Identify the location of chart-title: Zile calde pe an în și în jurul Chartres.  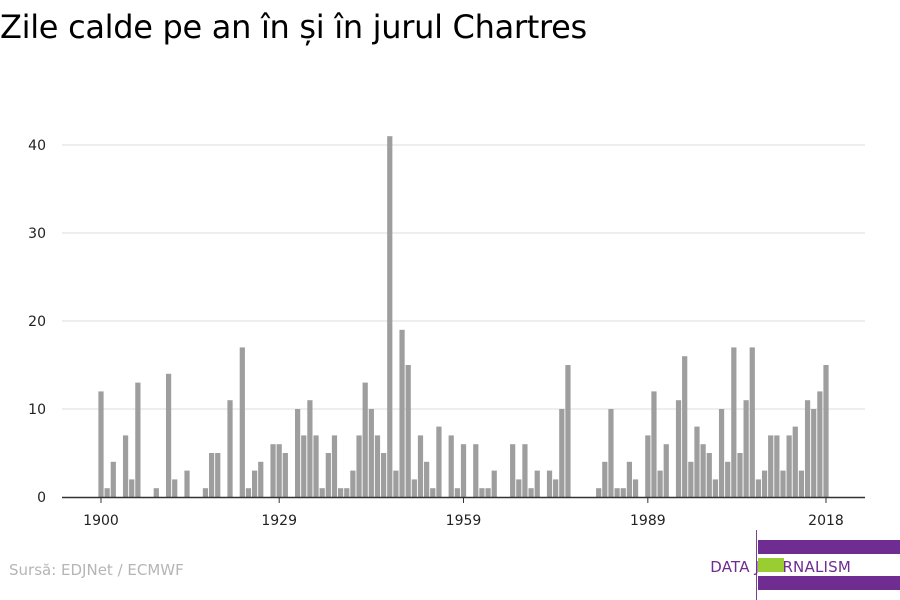
(293, 27).